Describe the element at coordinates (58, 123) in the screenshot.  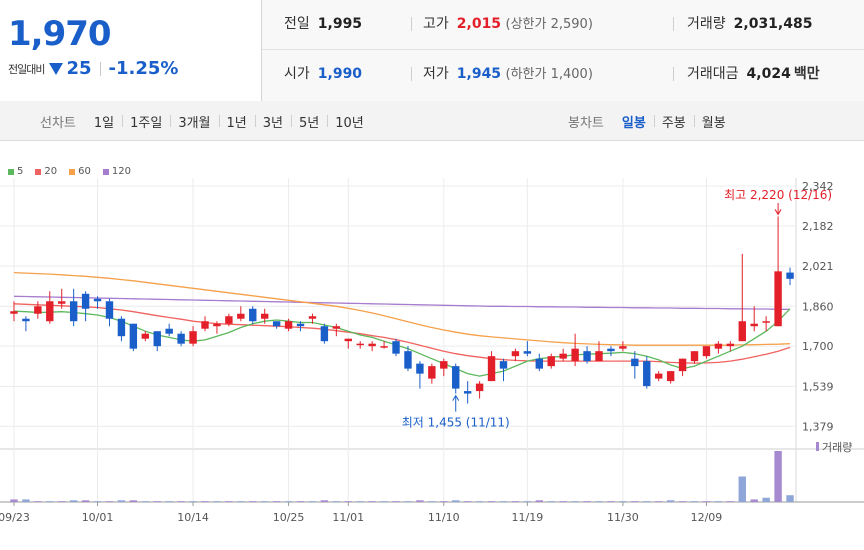
I see `line-chart-title: 선차트` at that location.